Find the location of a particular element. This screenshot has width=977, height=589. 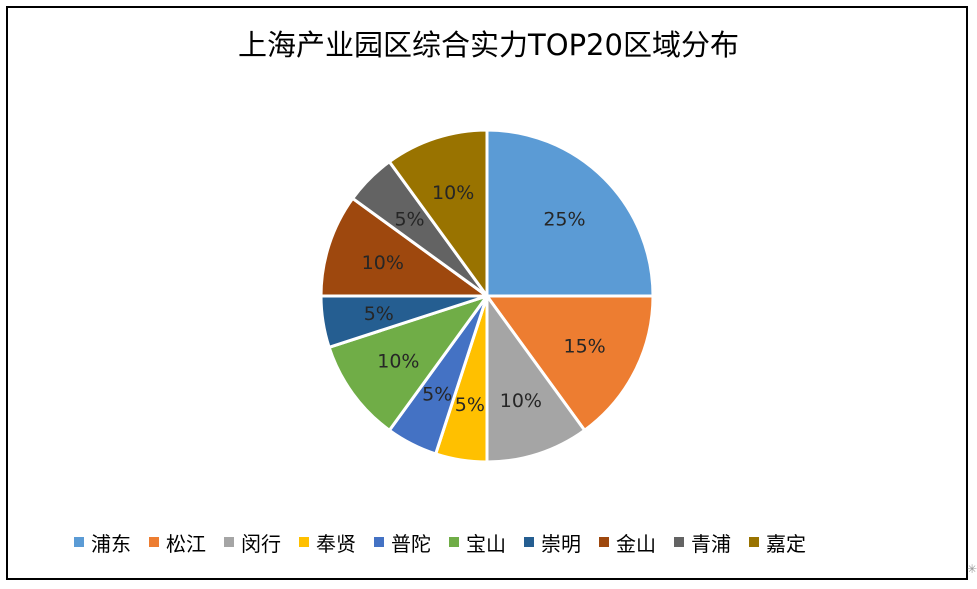

legend-label: 浦东 is located at coordinates (111, 543).